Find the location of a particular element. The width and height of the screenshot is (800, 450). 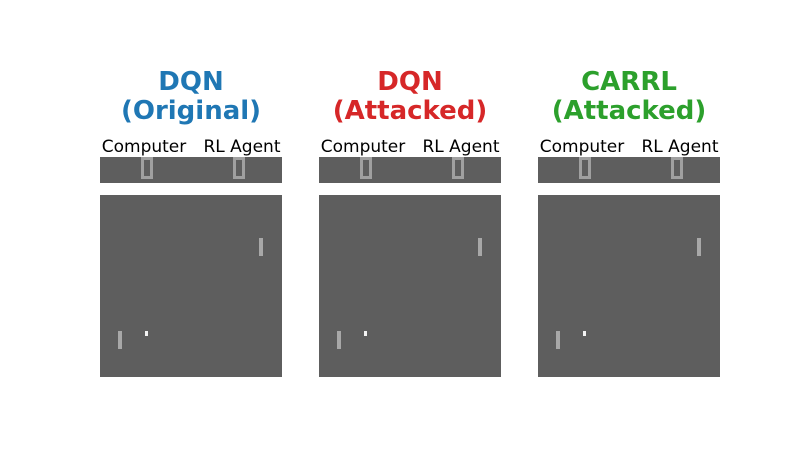

title-condition: (Original) is located at coordinates (191, 111).